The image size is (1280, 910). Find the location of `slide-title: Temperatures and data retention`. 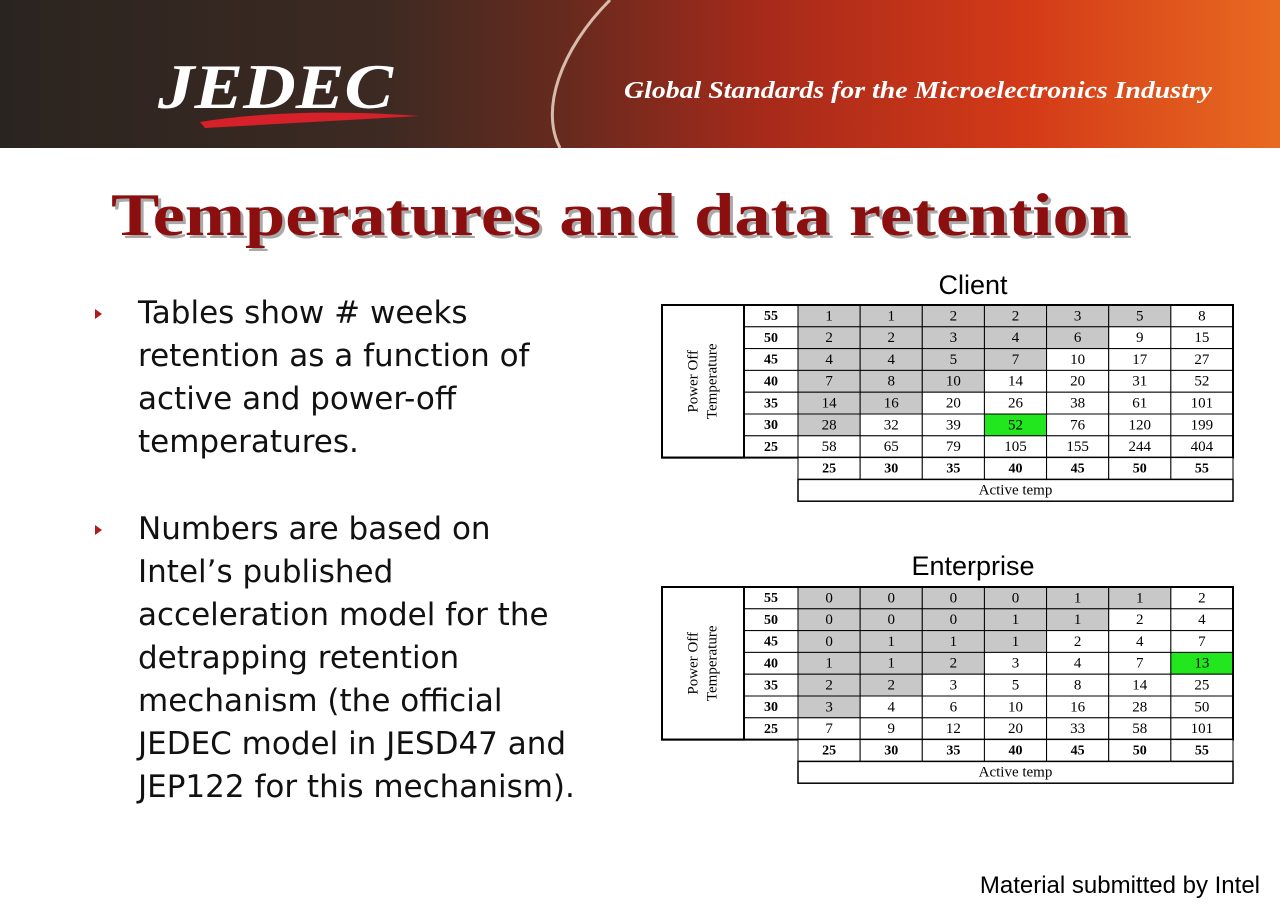

slide-title: Temperatures and data retention is located at coordinates (620, 215).